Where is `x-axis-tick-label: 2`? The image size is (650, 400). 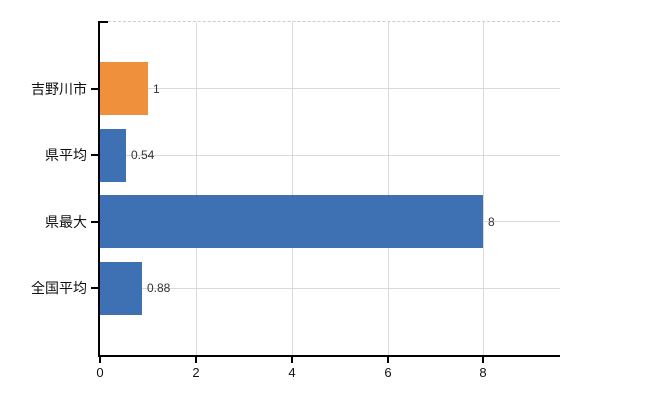
x-axis-tick-label: 2 is located at coordinates (196, 372).